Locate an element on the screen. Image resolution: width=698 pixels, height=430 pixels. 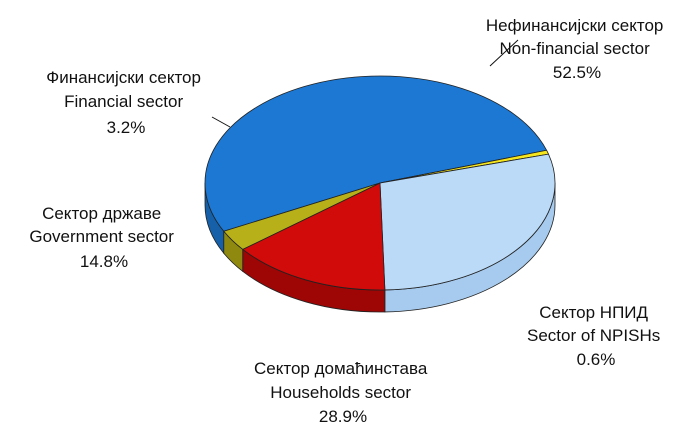
leader-non-financial is located at coordinates (504, 53).